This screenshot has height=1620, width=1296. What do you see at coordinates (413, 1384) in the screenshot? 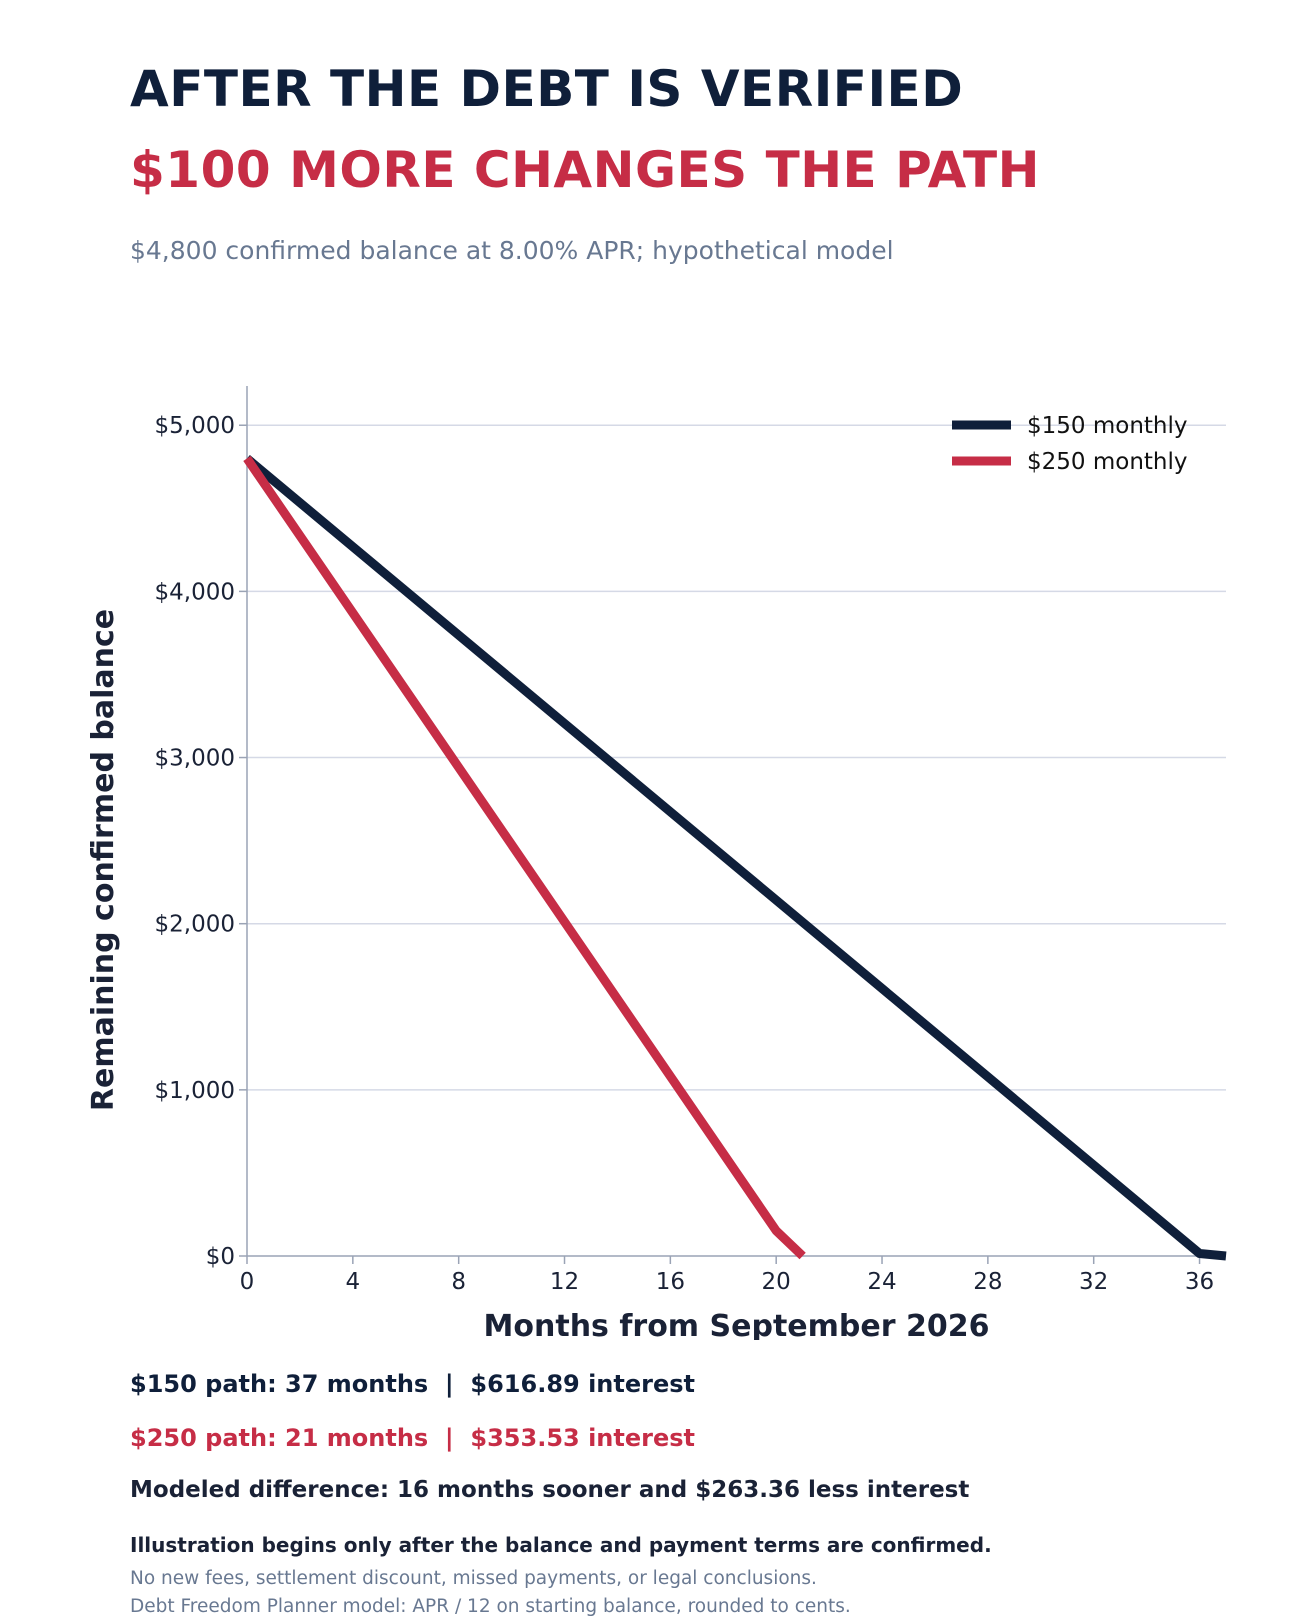
I see `summary-150-path: $150 path: 37 months | $616.89 interest` at bounding box center [413, 1384].